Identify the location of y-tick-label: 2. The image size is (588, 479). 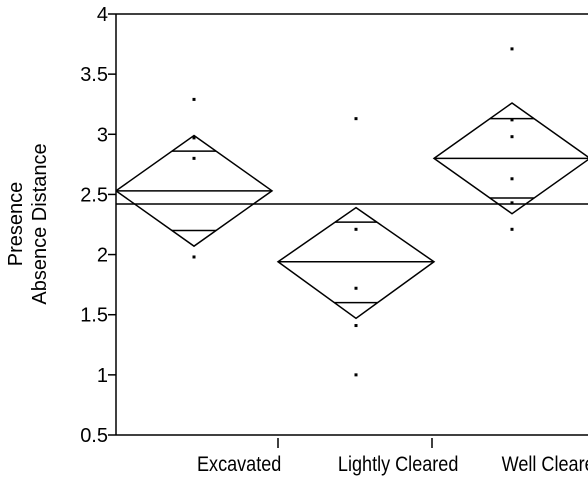
(102, 256).